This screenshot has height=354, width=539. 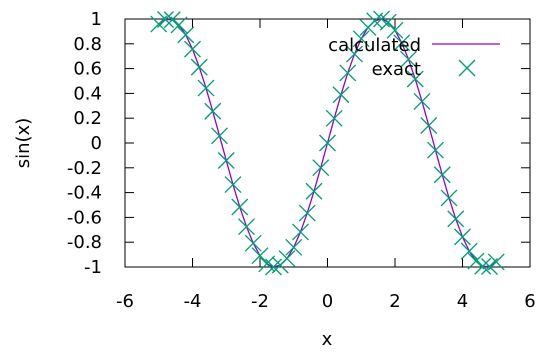 What do you see at coordinates (260, 301) in the screenshot?
I see `x-tick-label: -2` at bounding box center [260, 301].